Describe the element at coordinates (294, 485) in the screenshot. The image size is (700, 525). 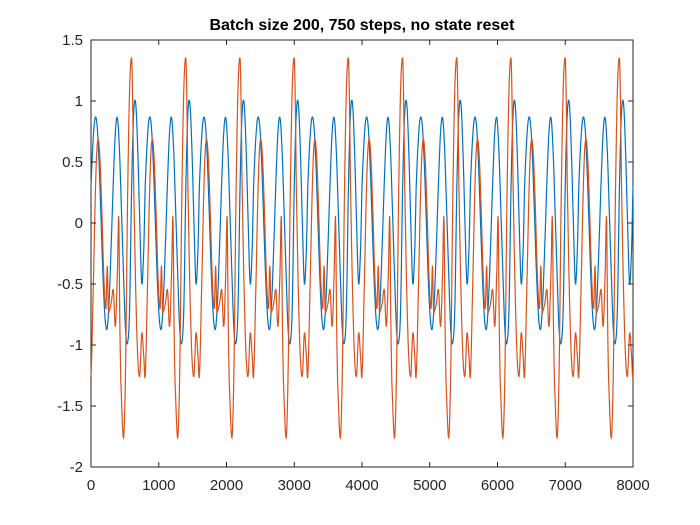
I see `x-tick-label: 3000` at that location.